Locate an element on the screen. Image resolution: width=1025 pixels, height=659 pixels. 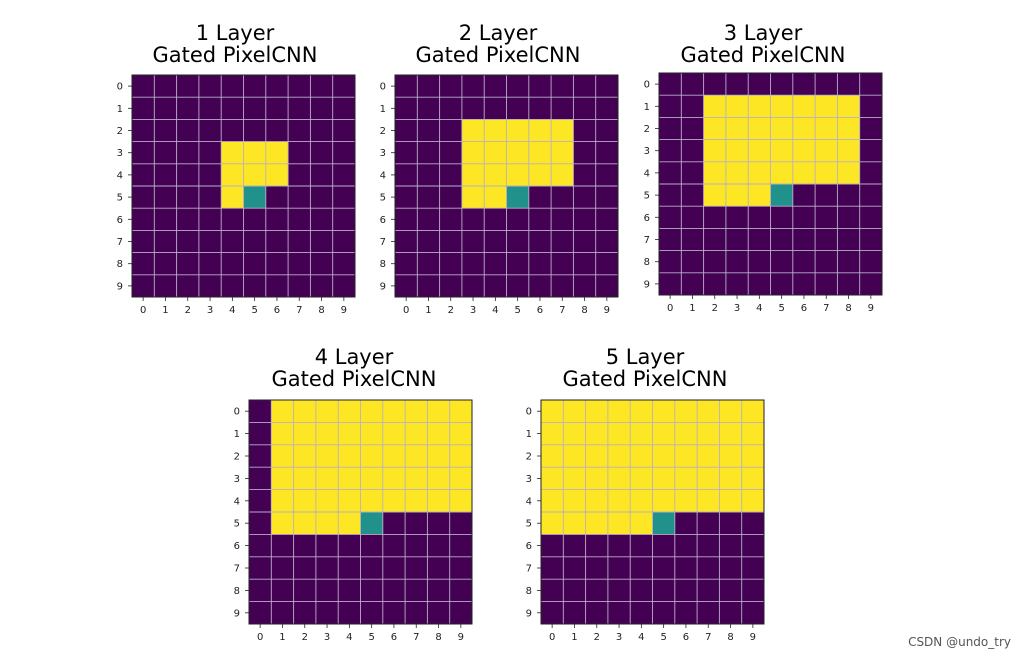
chart-title: 3 Layer Gated PixelCNN is located at coordinates (763, 44).